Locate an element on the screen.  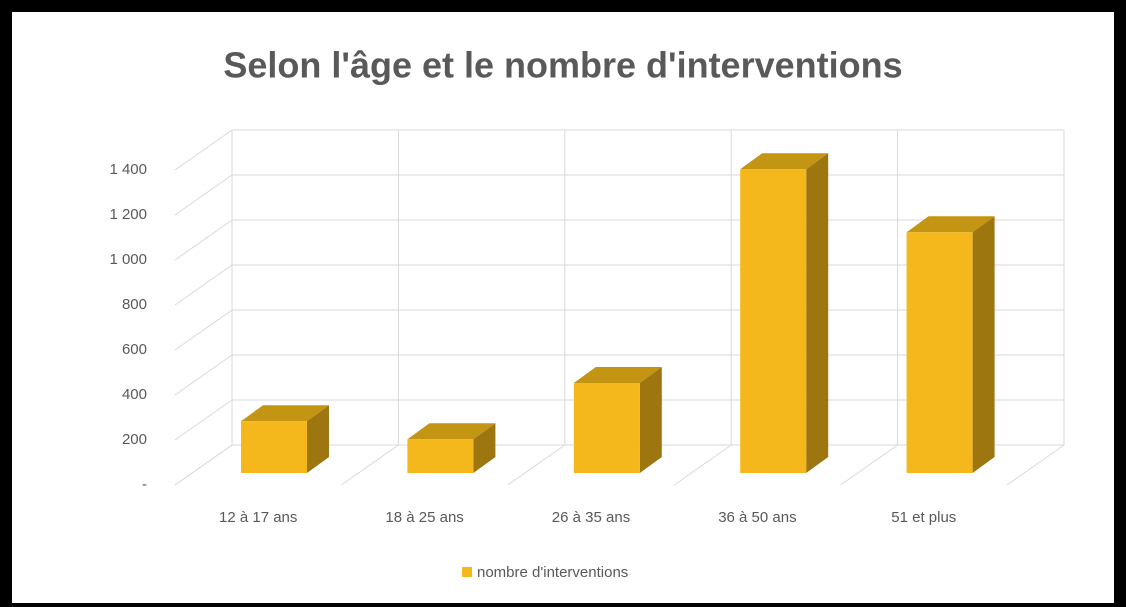
legend-label: nombre d'interventions is located at coordinates (552, 572).